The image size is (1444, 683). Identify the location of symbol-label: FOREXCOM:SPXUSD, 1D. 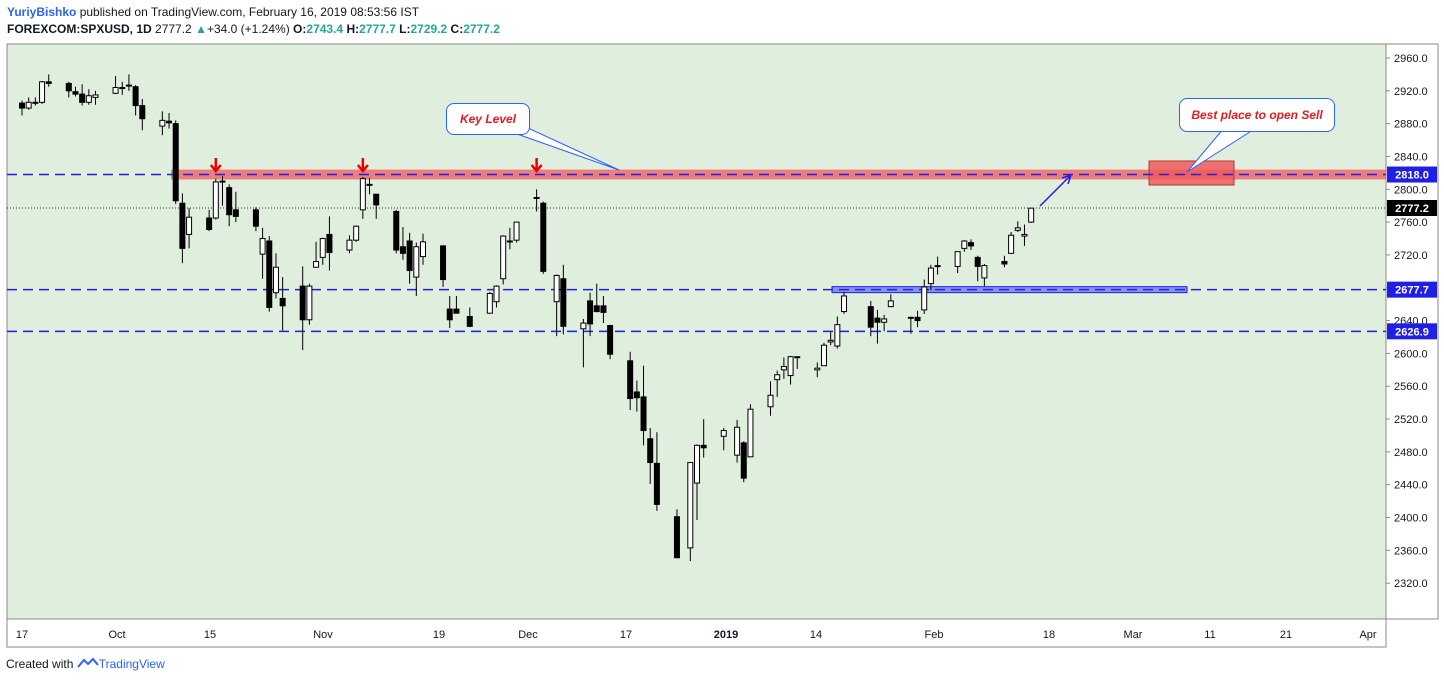
(79, 29).